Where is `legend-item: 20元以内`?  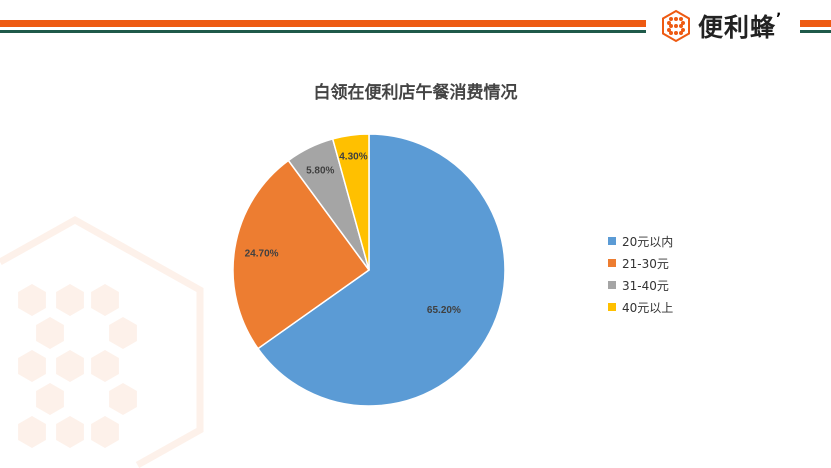 legend-item: 20元以内 is located at coordinates (640, 241).